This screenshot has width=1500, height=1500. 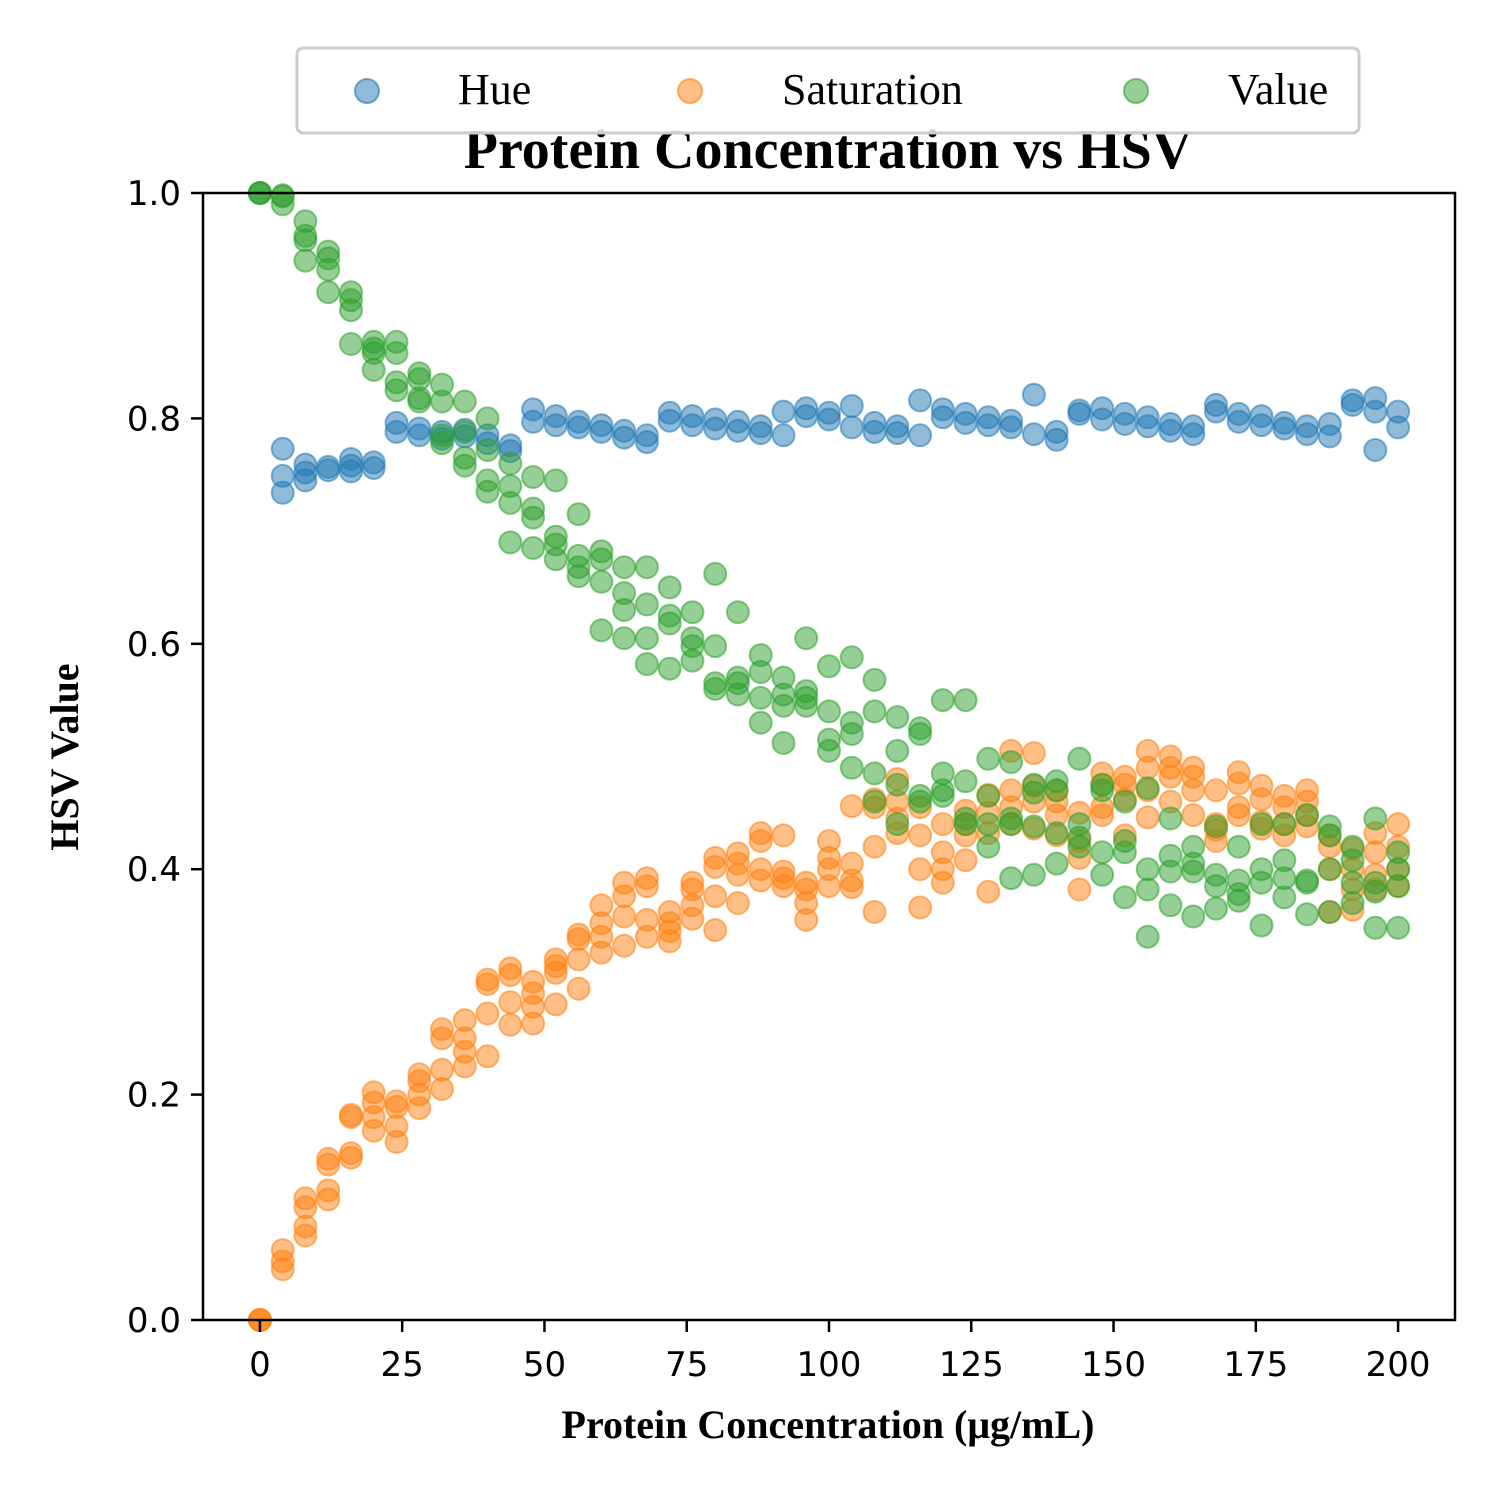 What do you see at coordinates (494, 89) in the screenshot?
I see `legend-label-hue: Hue` at bounding box center [494, 89].